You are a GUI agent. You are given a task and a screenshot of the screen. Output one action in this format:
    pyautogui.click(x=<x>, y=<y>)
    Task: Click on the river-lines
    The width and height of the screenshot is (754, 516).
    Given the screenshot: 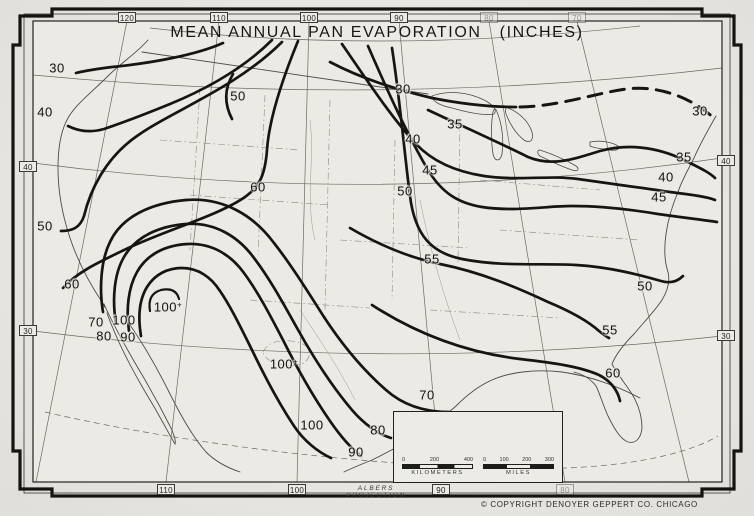 What is the action you would take?
    pyautogui.click(x=380, y=260)
    